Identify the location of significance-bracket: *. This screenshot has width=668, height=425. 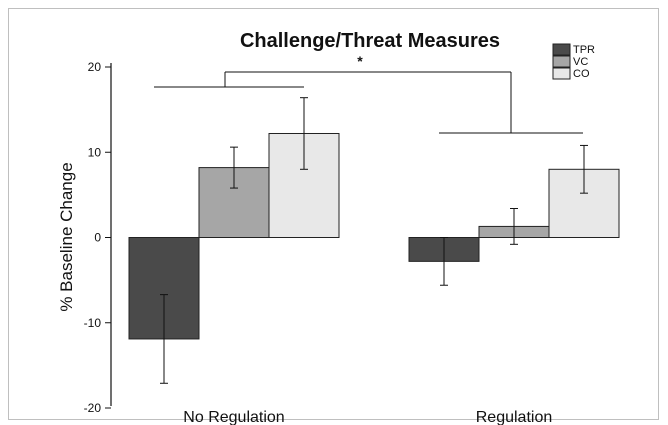
(368, 93).